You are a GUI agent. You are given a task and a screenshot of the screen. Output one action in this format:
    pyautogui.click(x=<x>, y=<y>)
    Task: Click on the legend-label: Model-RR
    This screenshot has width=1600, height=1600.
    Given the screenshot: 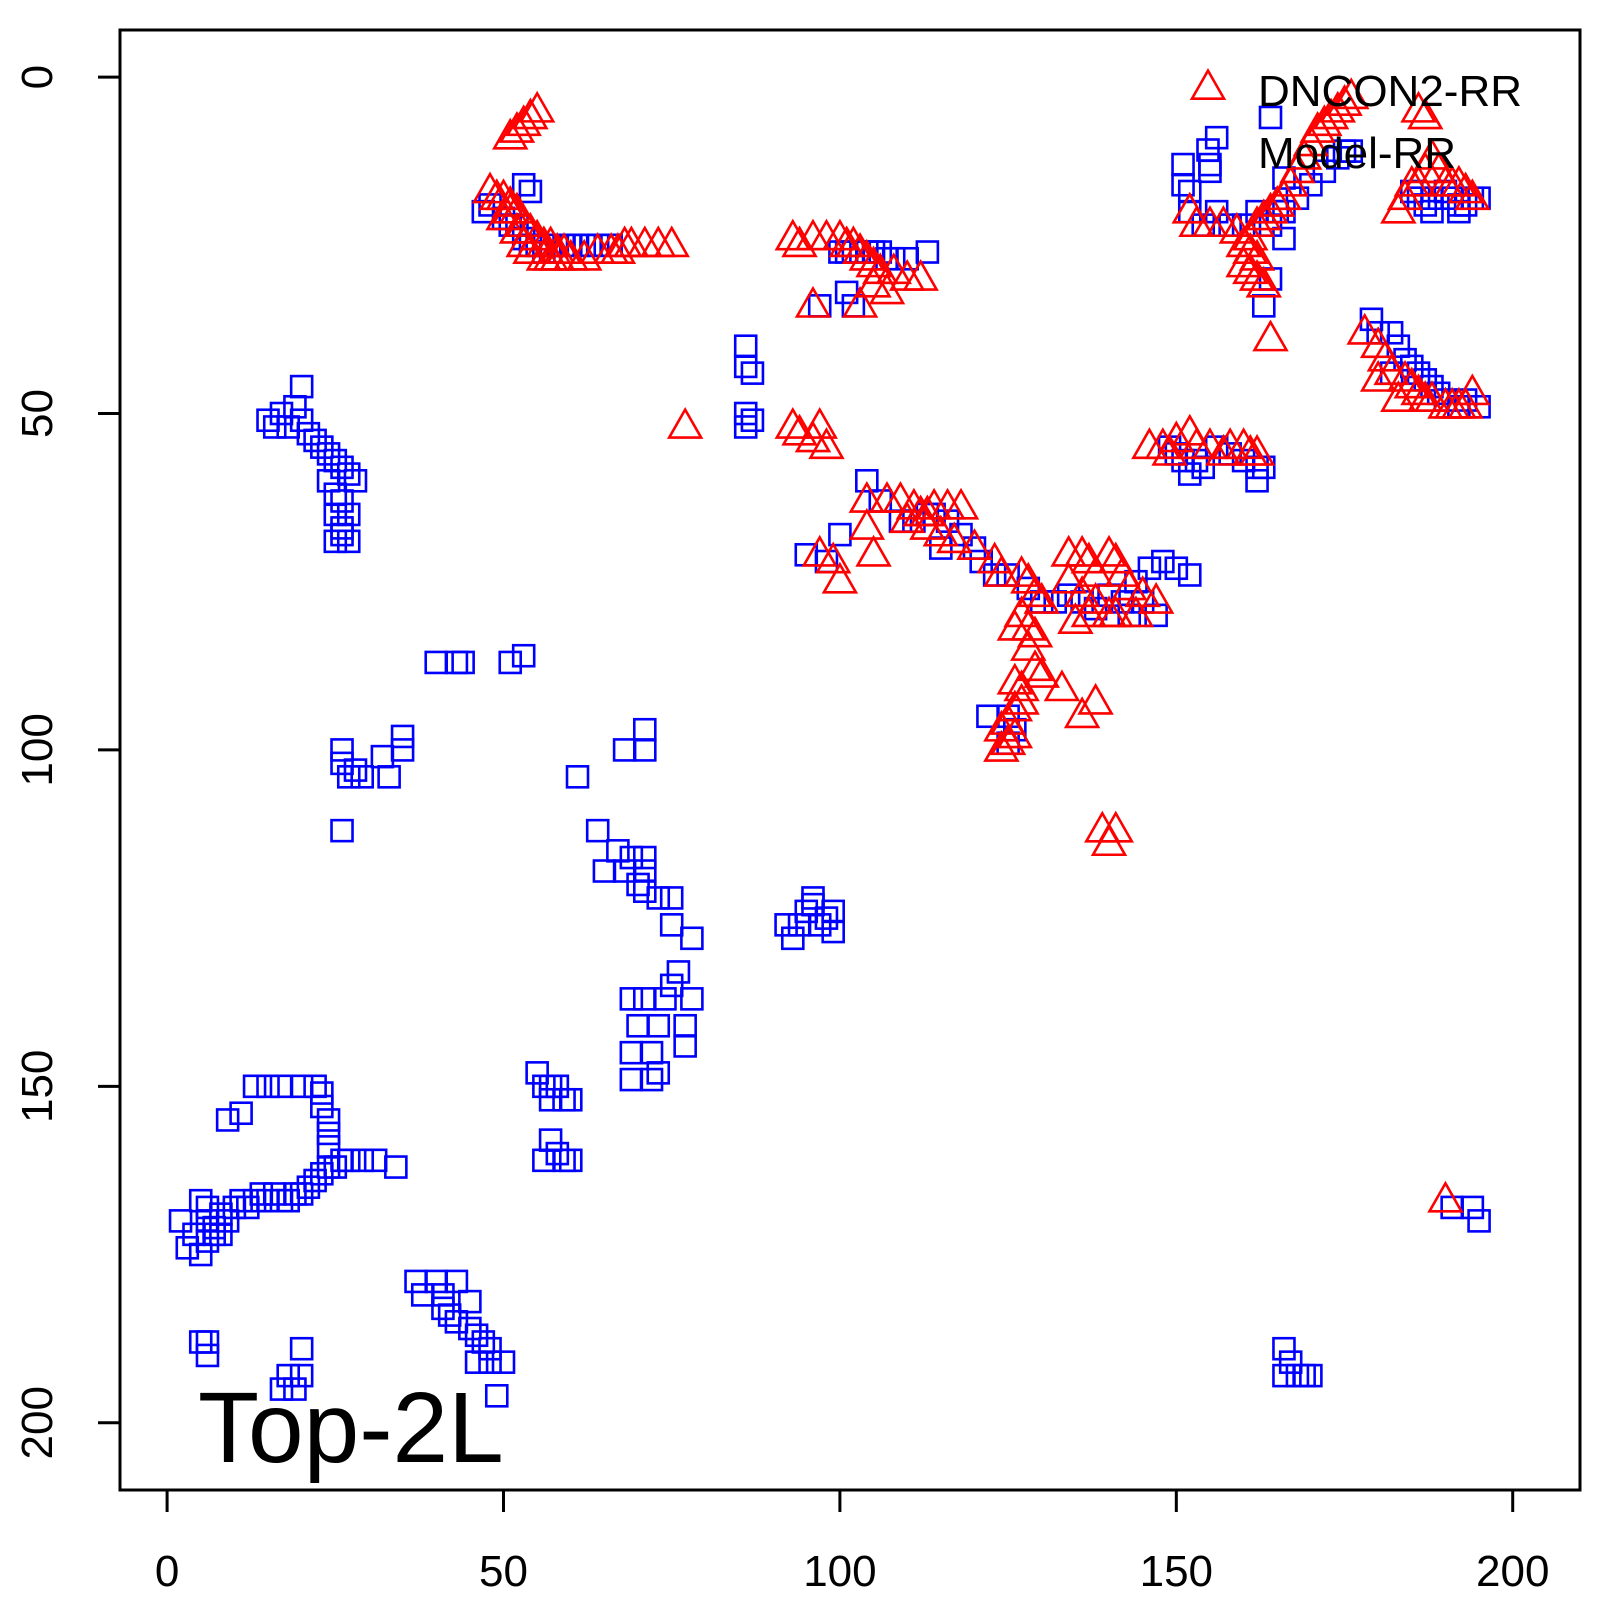 What is the action you would take?
    pyautogui.click(x=1357, y=153)
    